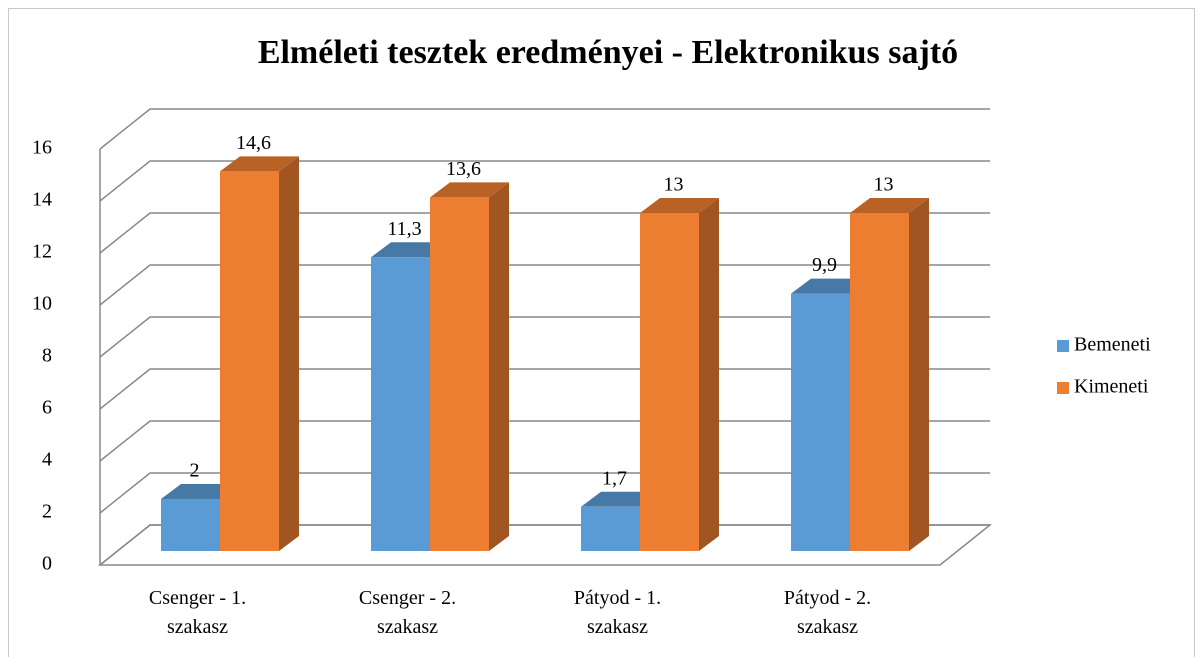  Describe the element at coordinates (463, 169) in the screenshot. I see `data-label: 13,6` at that location.